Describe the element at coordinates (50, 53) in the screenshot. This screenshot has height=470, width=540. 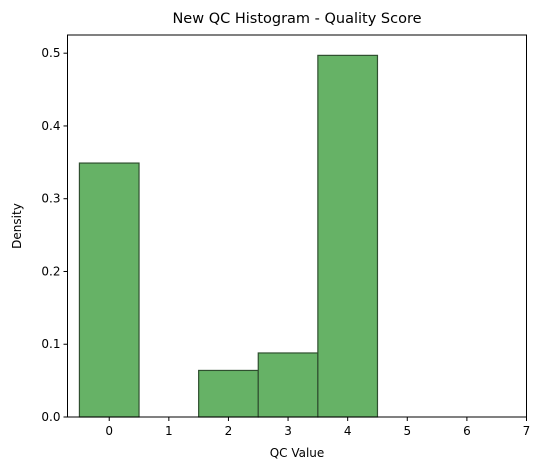
I see `y-tick-label: 0.5` at that location.